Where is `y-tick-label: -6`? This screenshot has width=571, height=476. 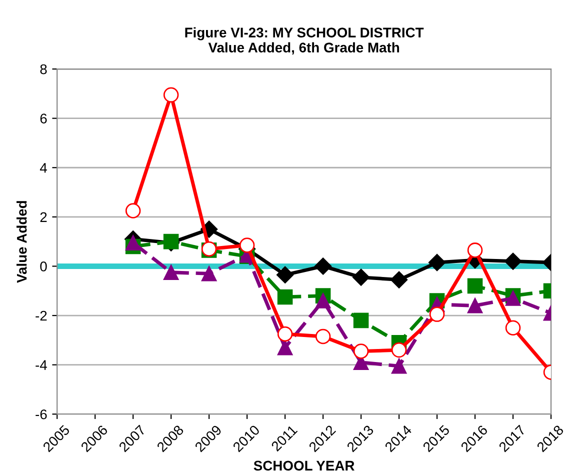 y-tick-label: -6 is located at coordinates (41, 414).